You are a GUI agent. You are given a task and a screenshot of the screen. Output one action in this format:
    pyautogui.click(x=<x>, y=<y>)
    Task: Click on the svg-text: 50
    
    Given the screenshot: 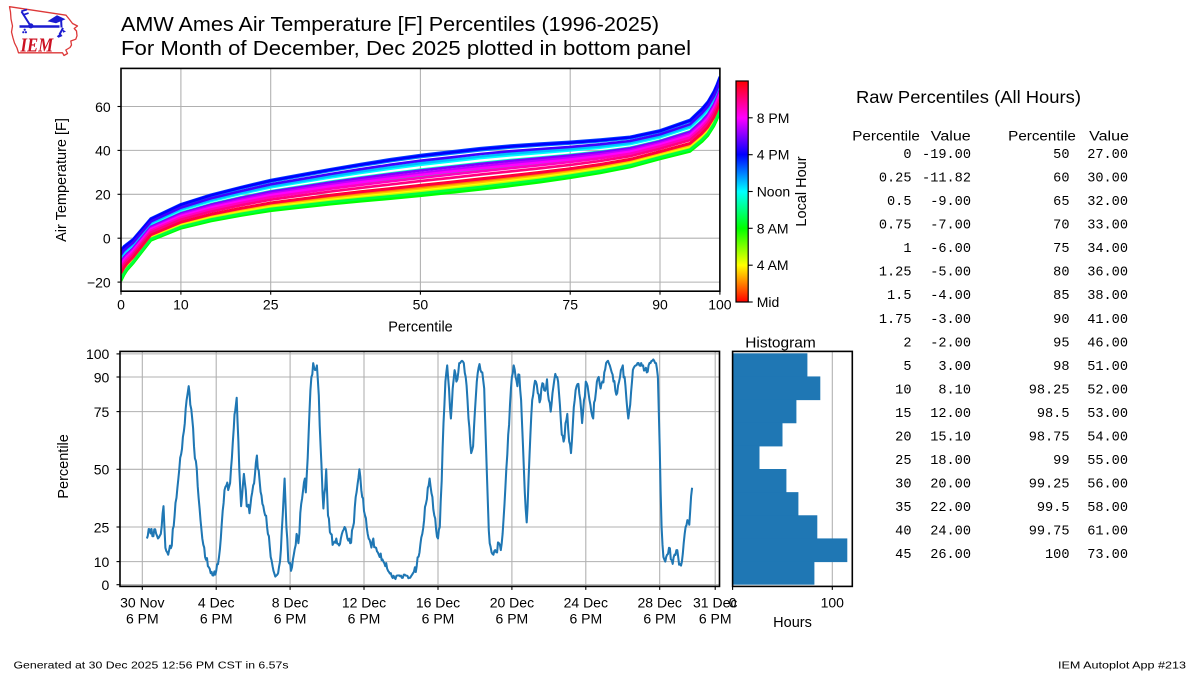 What is the action you would take?
    pyautogui.click(x=1061, y=155)
    